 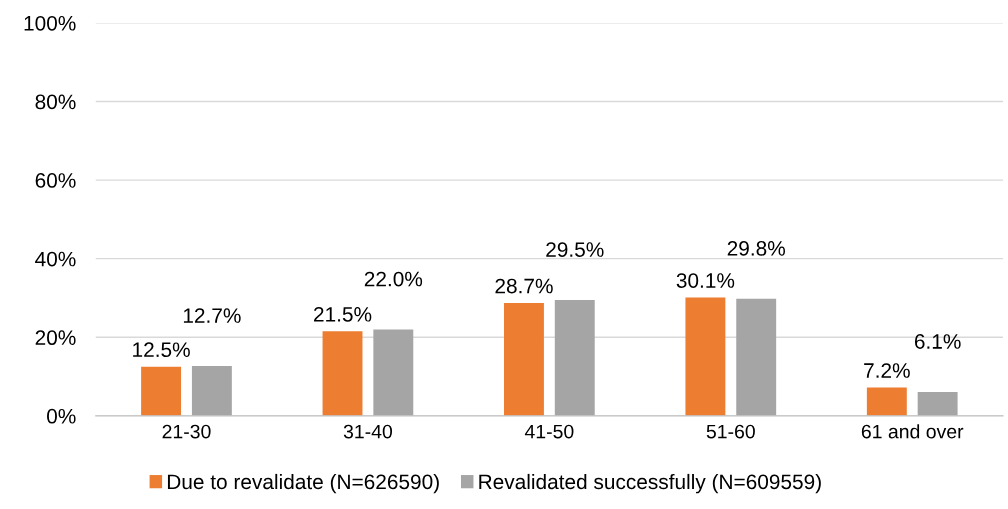 I want to click on data-label: 21.5%, so click(x=343, y=314).